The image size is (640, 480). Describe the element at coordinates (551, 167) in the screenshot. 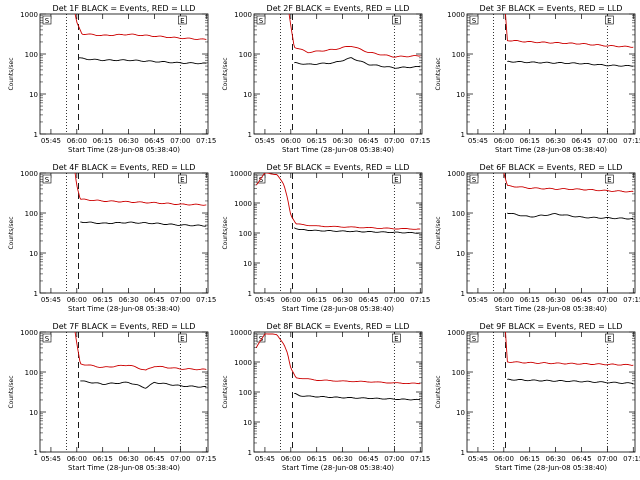

I see `chart-title: Det 6F BLACK = Events, RED = LLD` at that location.